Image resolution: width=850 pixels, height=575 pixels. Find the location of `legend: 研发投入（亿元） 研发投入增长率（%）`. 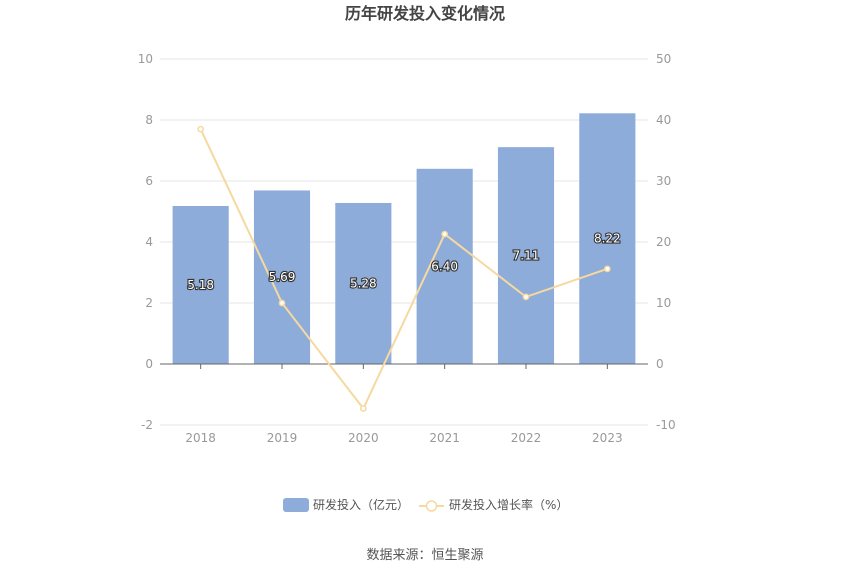

legend: 研发投入（亿元） 研发投入增长率（%） is located at coordinates (425, 504).